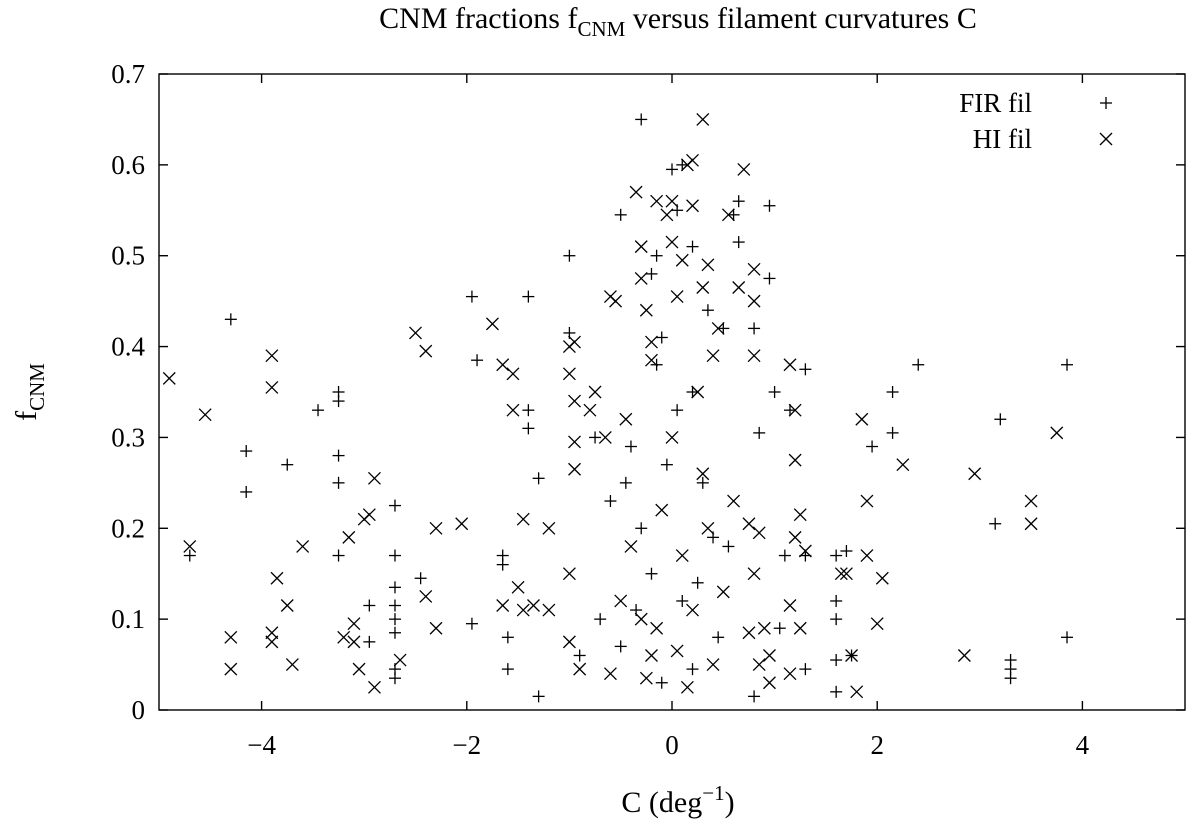  Describe the element at coordinates (1043, 139) in the screenshot. I see `legend-entry-hi: HI fil` at that location.